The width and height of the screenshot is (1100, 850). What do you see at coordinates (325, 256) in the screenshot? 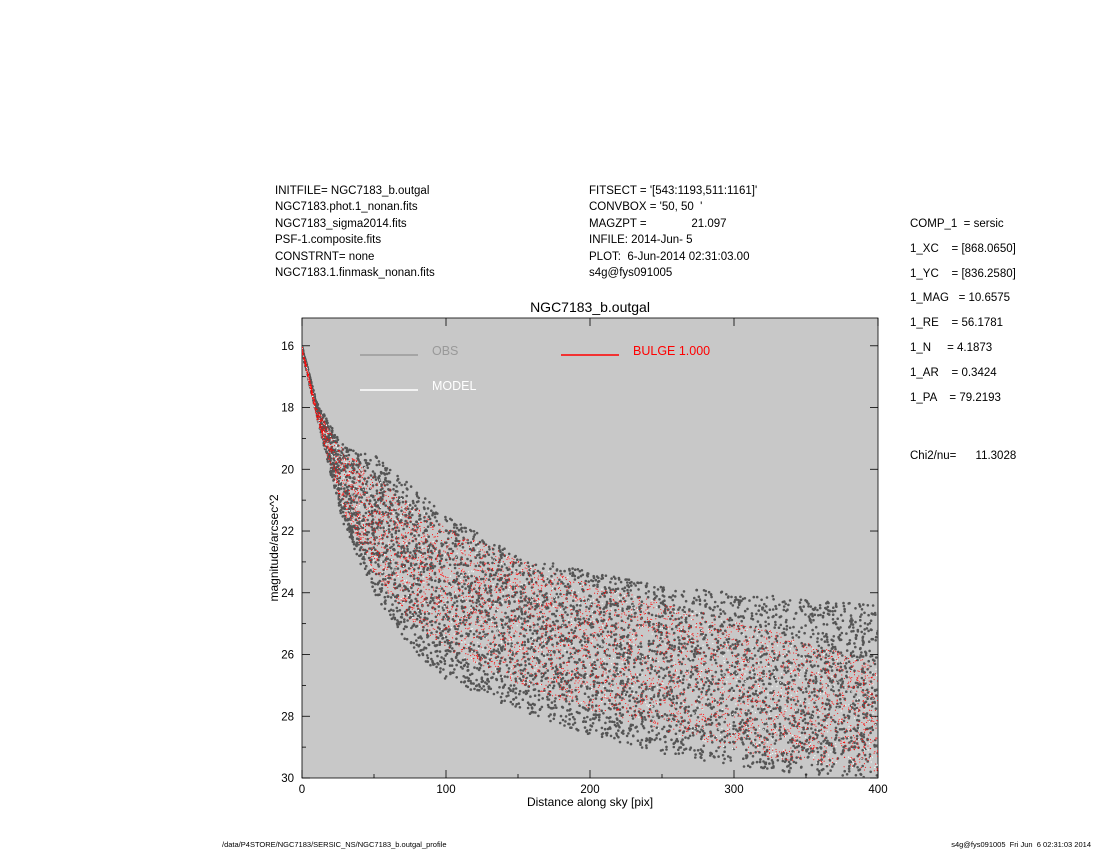
I see `header-left-line: CONSTRNT= none` at bounding box center [325, 256].